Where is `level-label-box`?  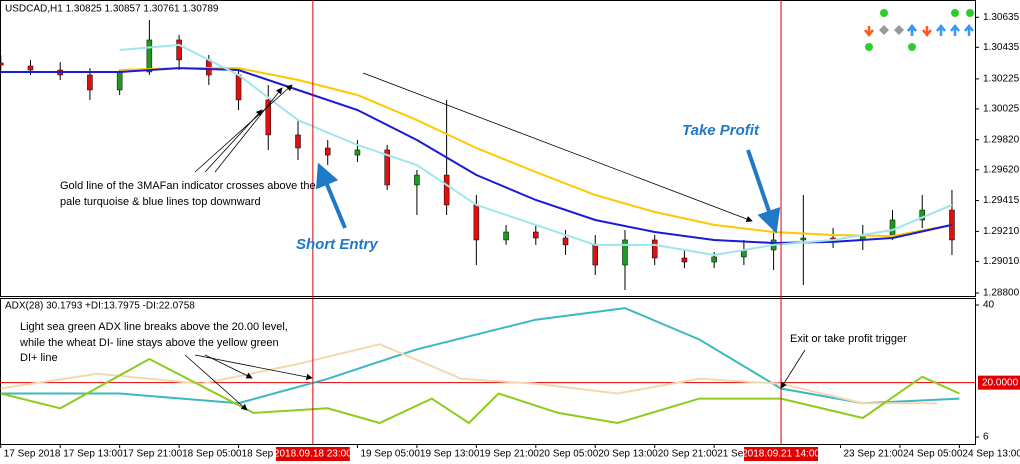
level-label-box is located at coordinates (999, 382).